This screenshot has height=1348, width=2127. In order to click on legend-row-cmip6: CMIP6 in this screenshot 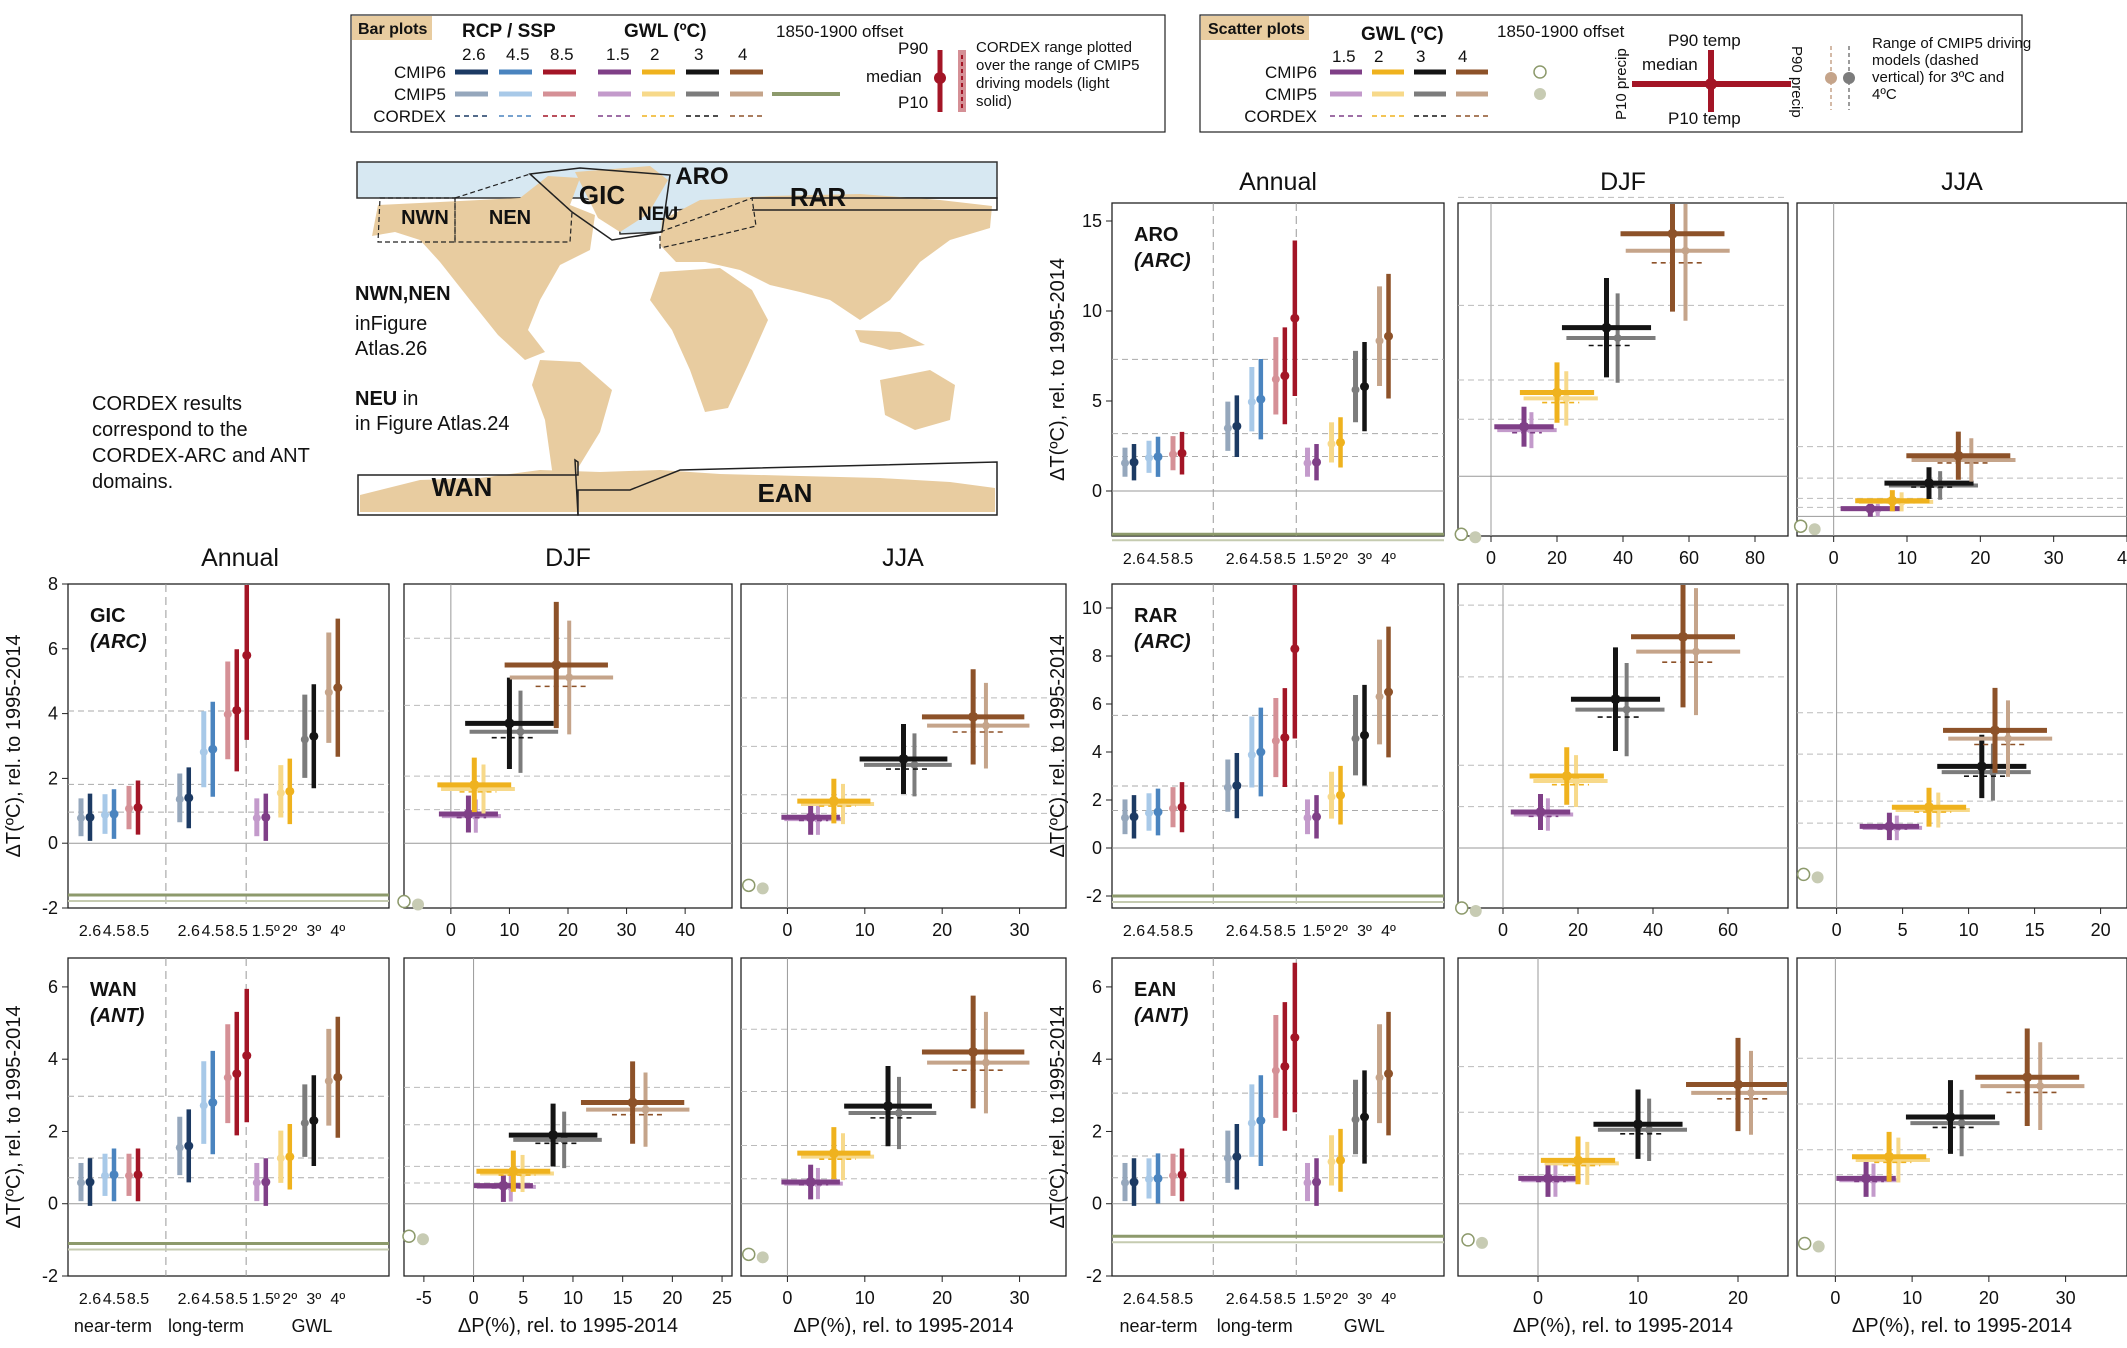, I will do `click(420, 72)`.